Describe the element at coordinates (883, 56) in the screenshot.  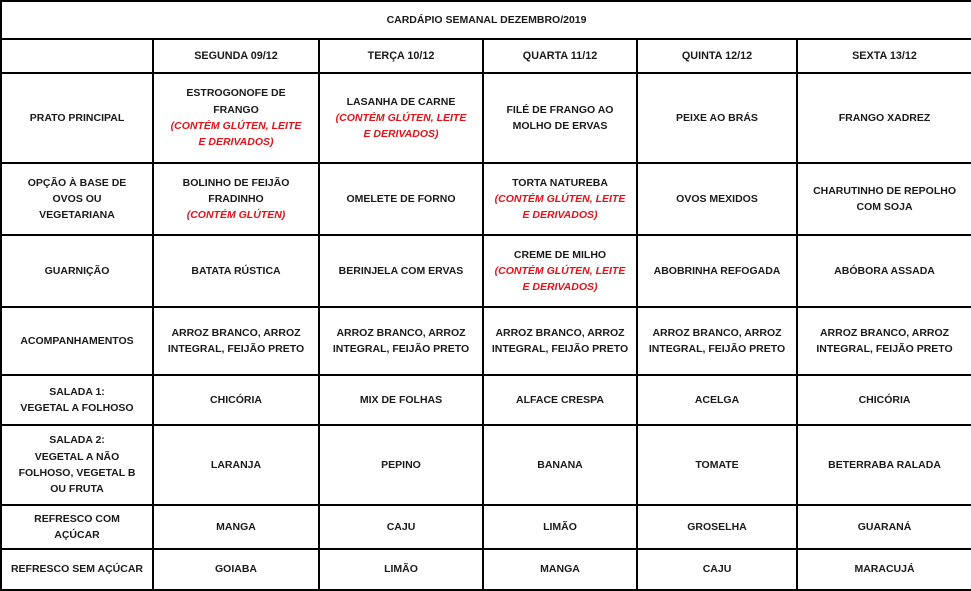
I see `day-header-sexta: SEXTA 13/12` at that location.